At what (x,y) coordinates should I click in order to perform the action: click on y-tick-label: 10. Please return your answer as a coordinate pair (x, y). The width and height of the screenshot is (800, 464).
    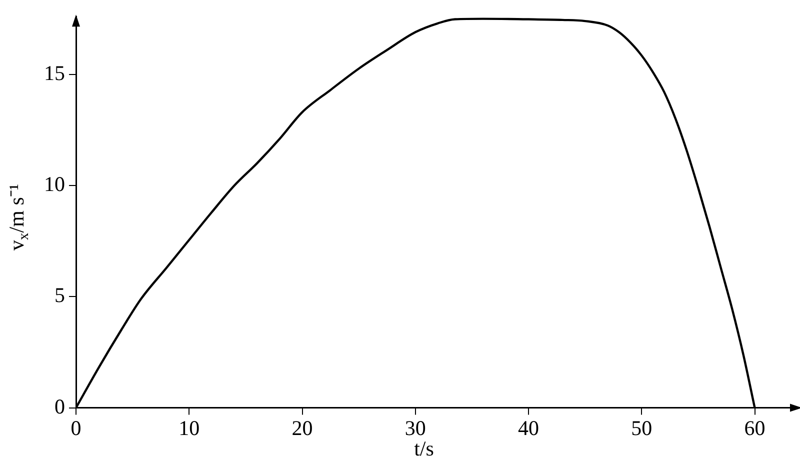
    Looking at the image, I should click on (54, 184).